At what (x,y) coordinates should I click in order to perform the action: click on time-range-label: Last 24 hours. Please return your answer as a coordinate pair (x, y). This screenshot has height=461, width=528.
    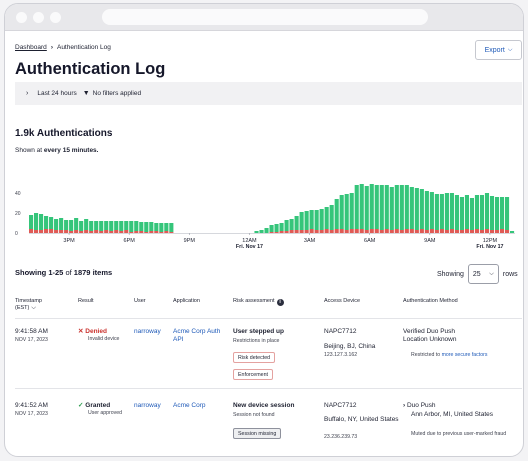
    Looking at the image, I should click on (57, 93).